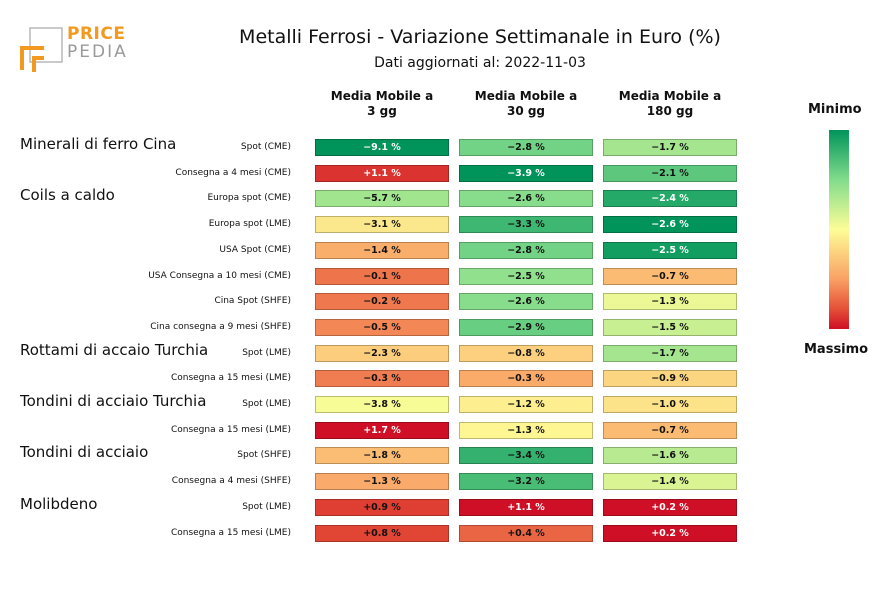  What do you see at coordinates (526, 111) in the screenshot?
I see `column-header-period: 30 gg` at bounding box center [526, 111].